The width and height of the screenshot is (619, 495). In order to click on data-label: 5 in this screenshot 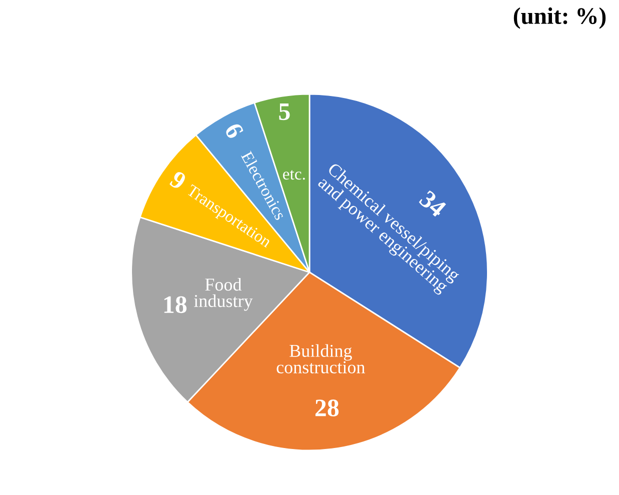, I will do `click(284, 111)`.